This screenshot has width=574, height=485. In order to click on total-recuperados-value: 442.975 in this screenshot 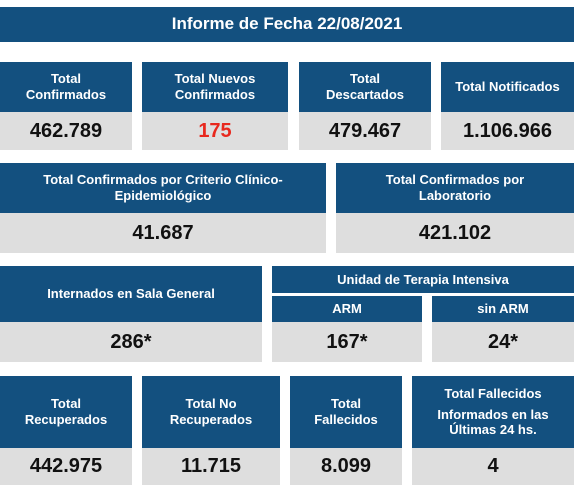, I will do `click(66, 466)`.